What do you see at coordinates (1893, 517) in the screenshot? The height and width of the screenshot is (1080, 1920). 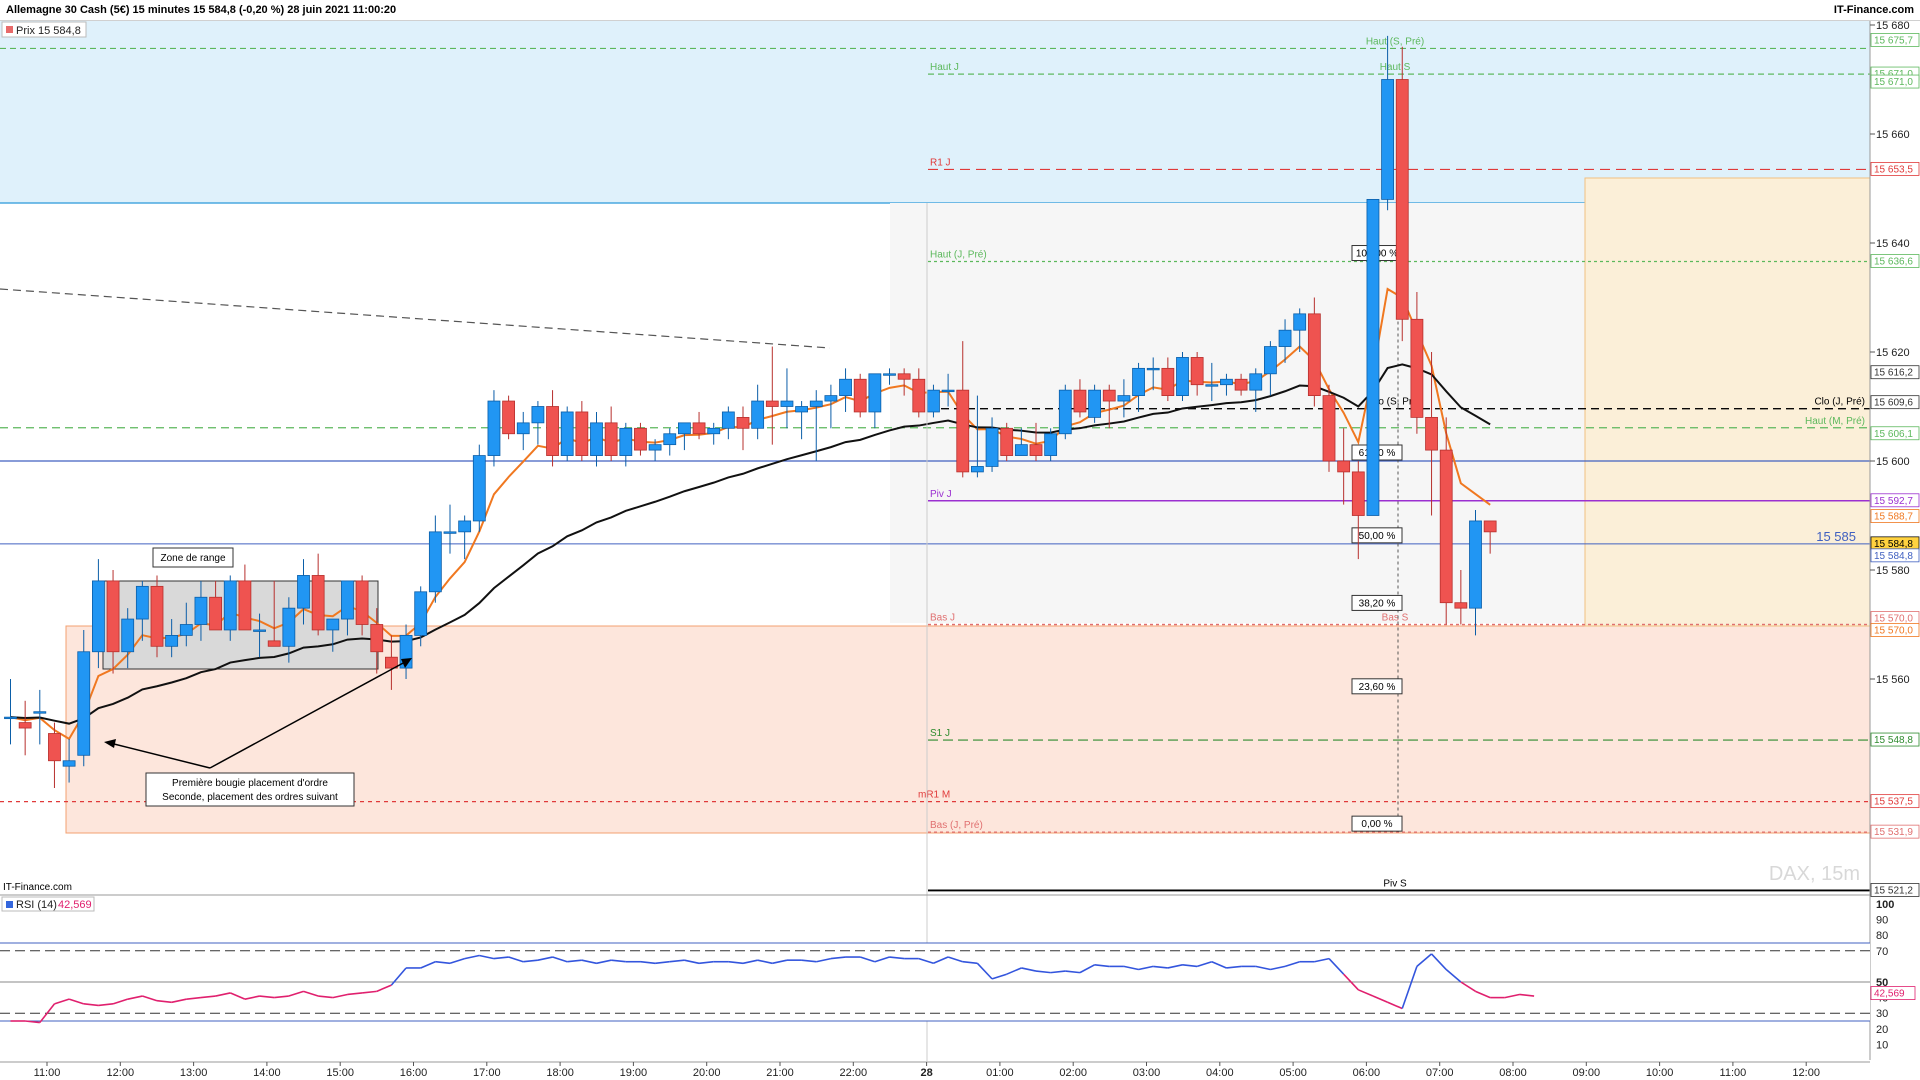 I see `right-label-9: 15 588,7` at bounding box center [1893, 517].